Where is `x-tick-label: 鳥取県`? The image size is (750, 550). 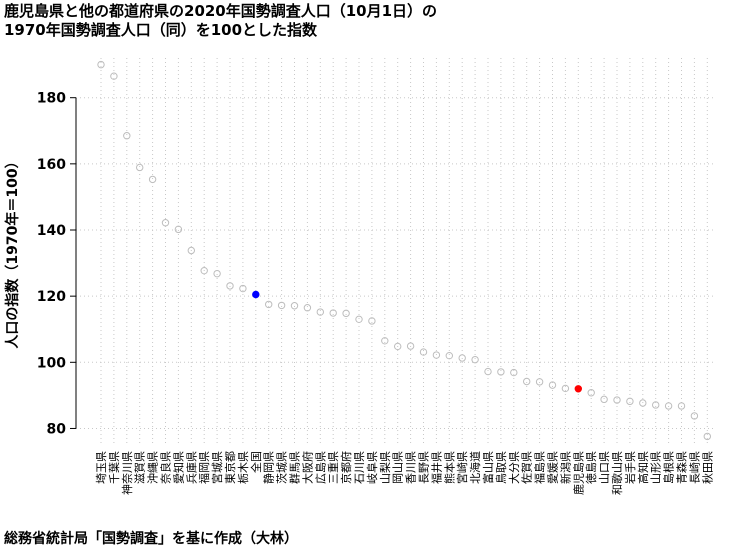
x-tick-label: 鳥取県 is located at coordinates (501, 467).